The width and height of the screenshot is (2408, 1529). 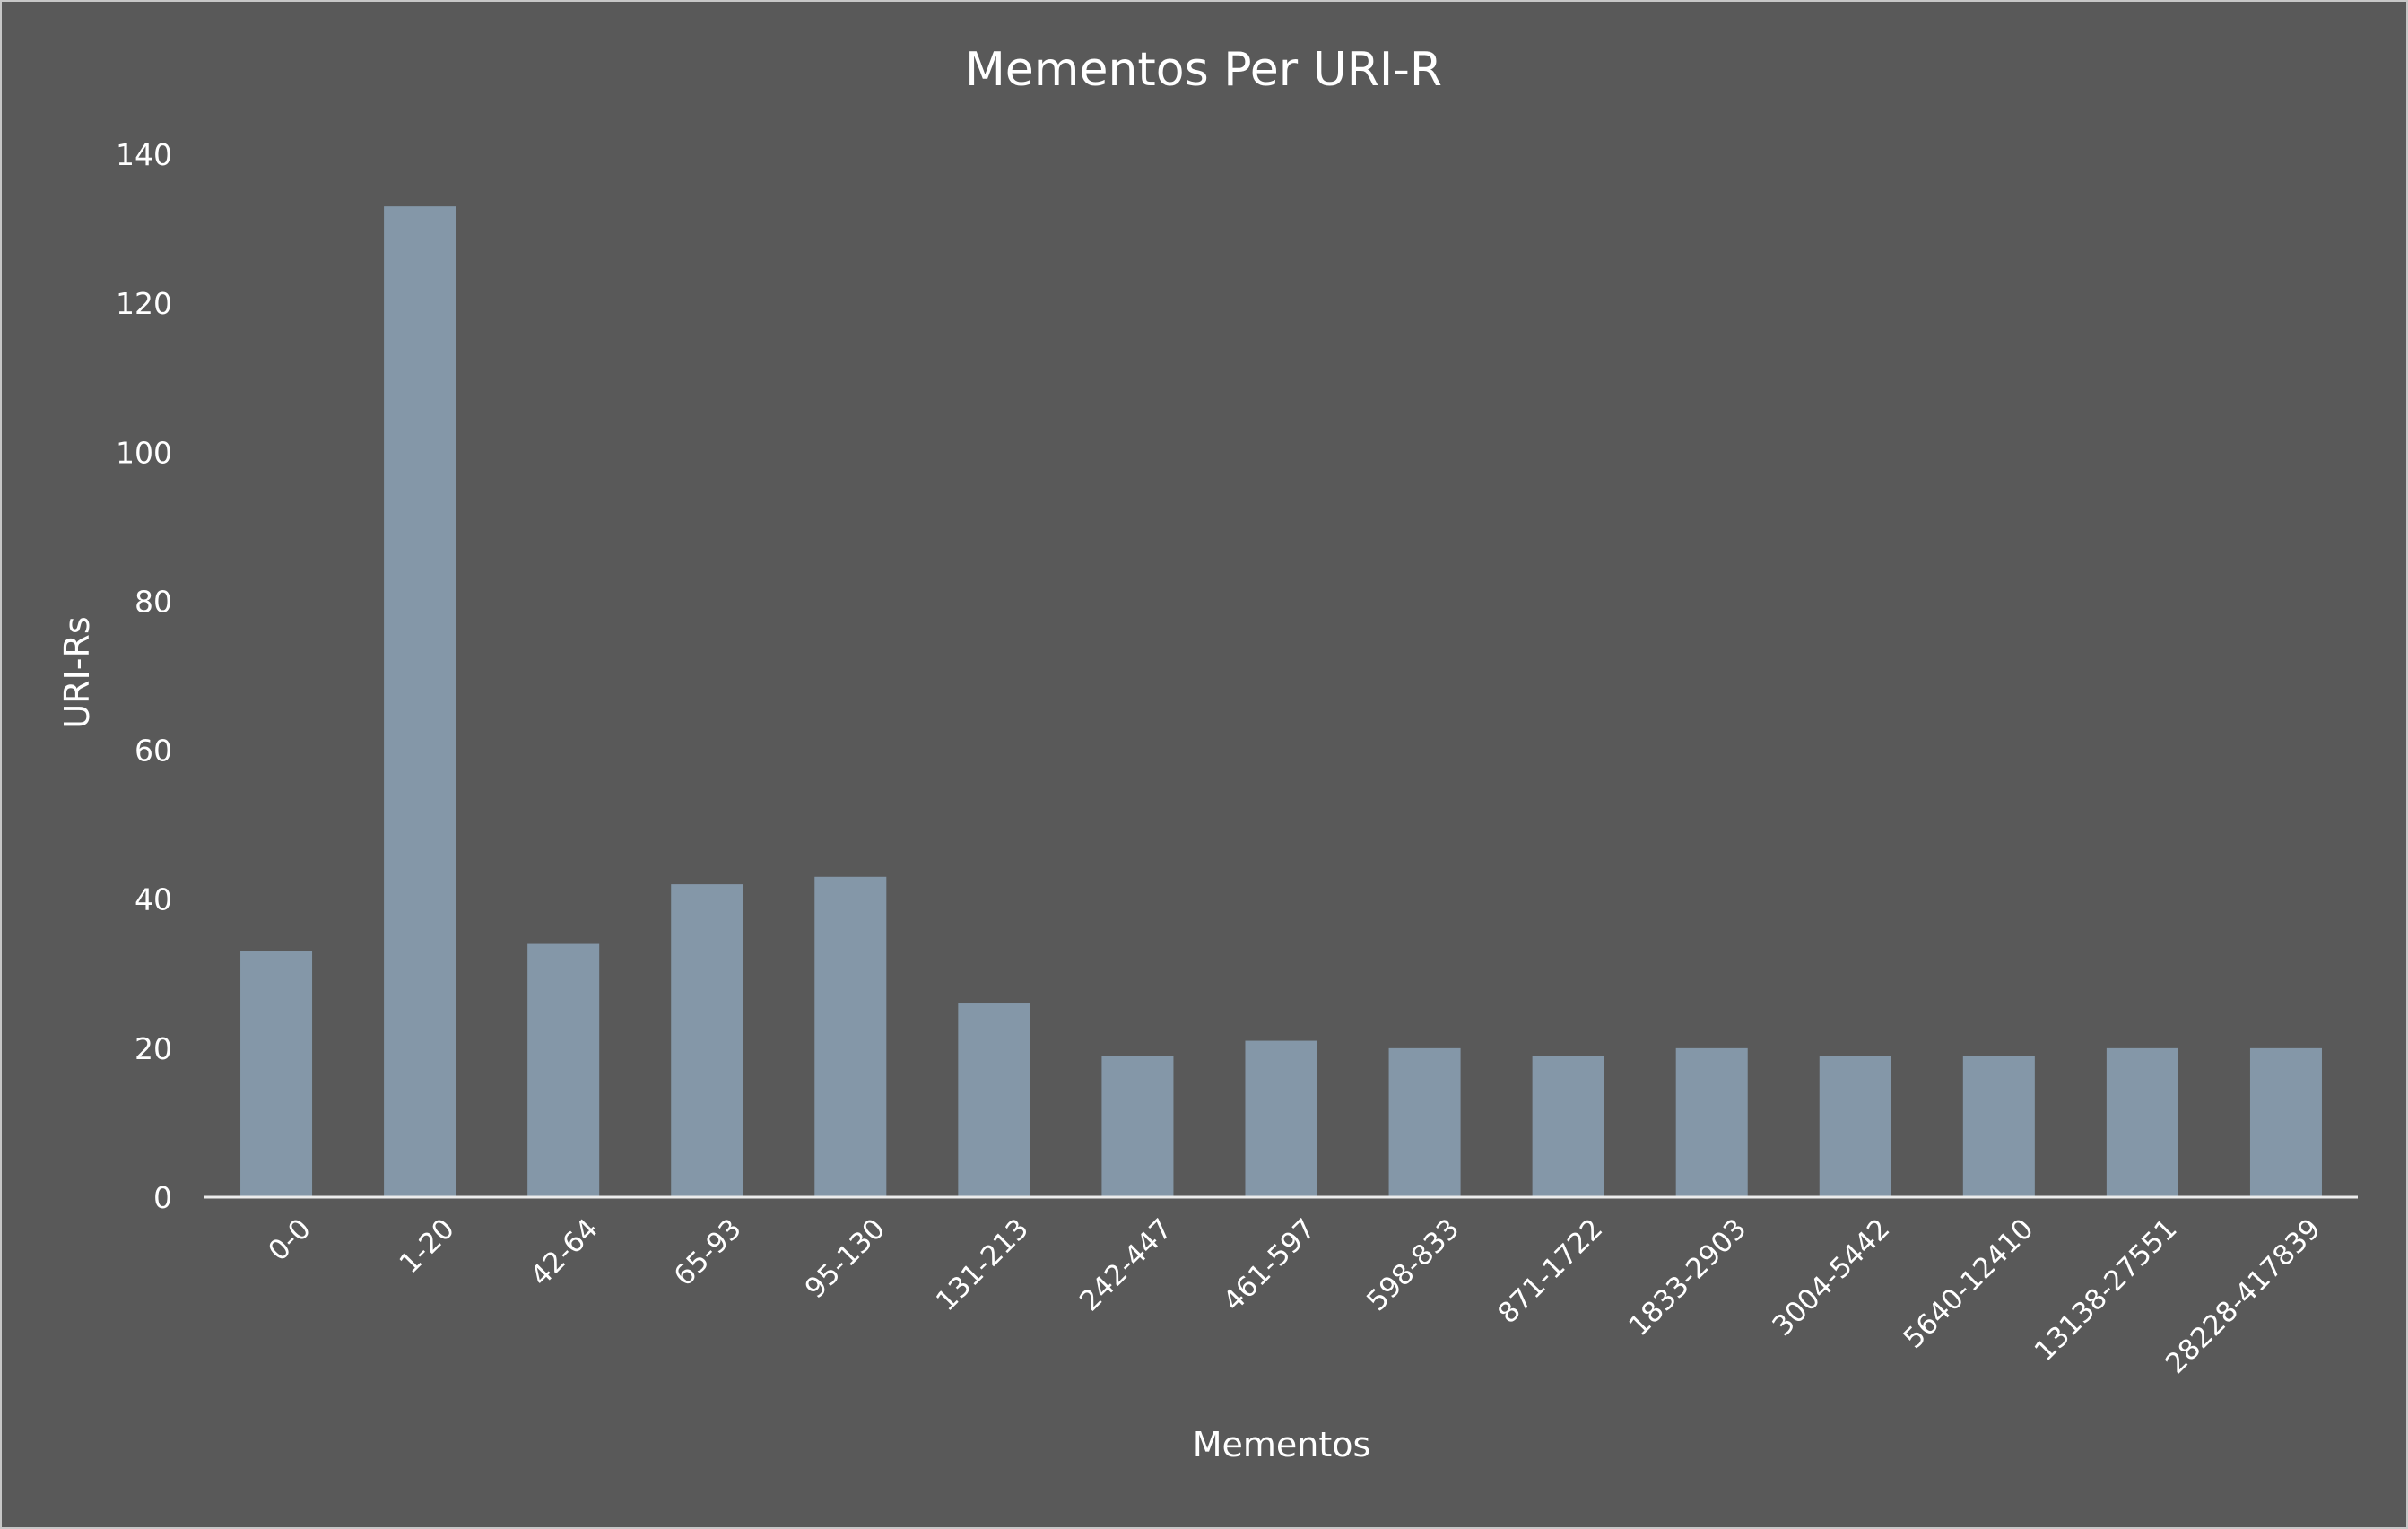 I want to click on x-tick-label: 242-447, so click(x=1126, y=1264).